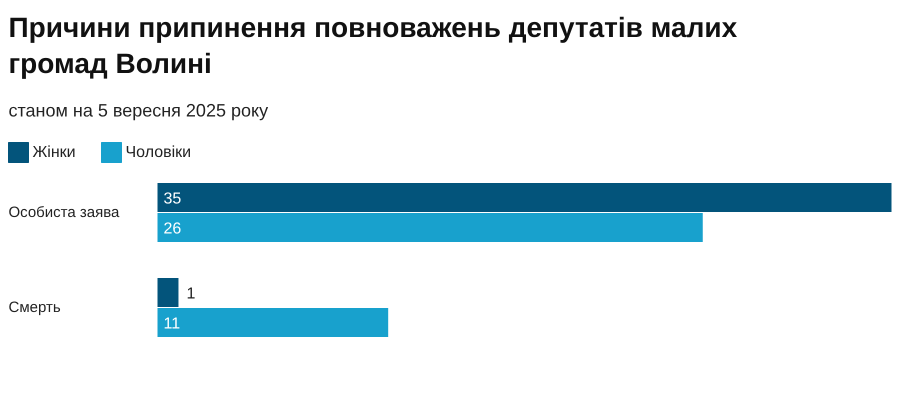  I want to click on data-label: 1, so click(191, 294).